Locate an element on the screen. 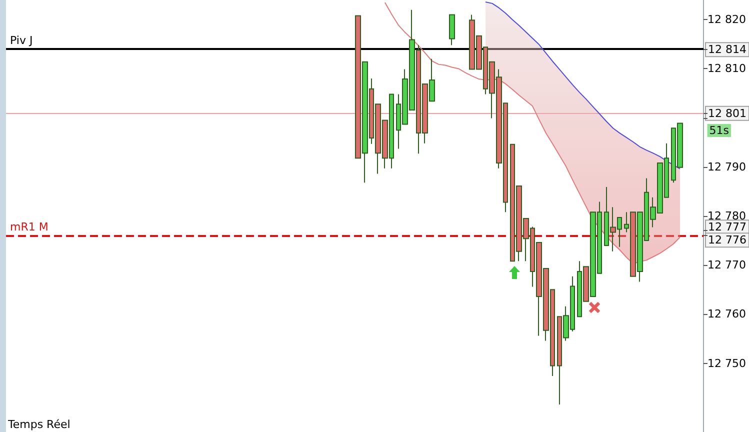  y-tick-label: 12 790 is located at coordinates (727, 167).